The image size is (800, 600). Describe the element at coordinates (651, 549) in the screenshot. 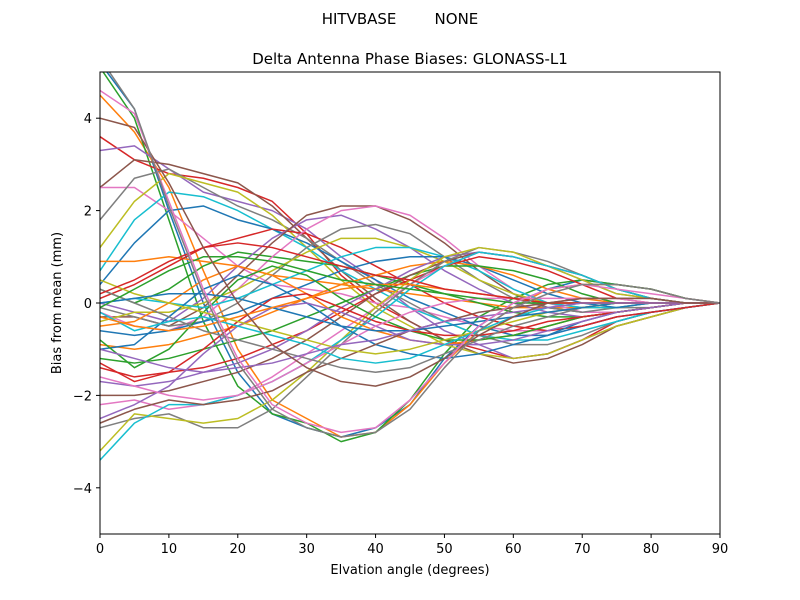

I see `x-tick-label: 80` at that location.